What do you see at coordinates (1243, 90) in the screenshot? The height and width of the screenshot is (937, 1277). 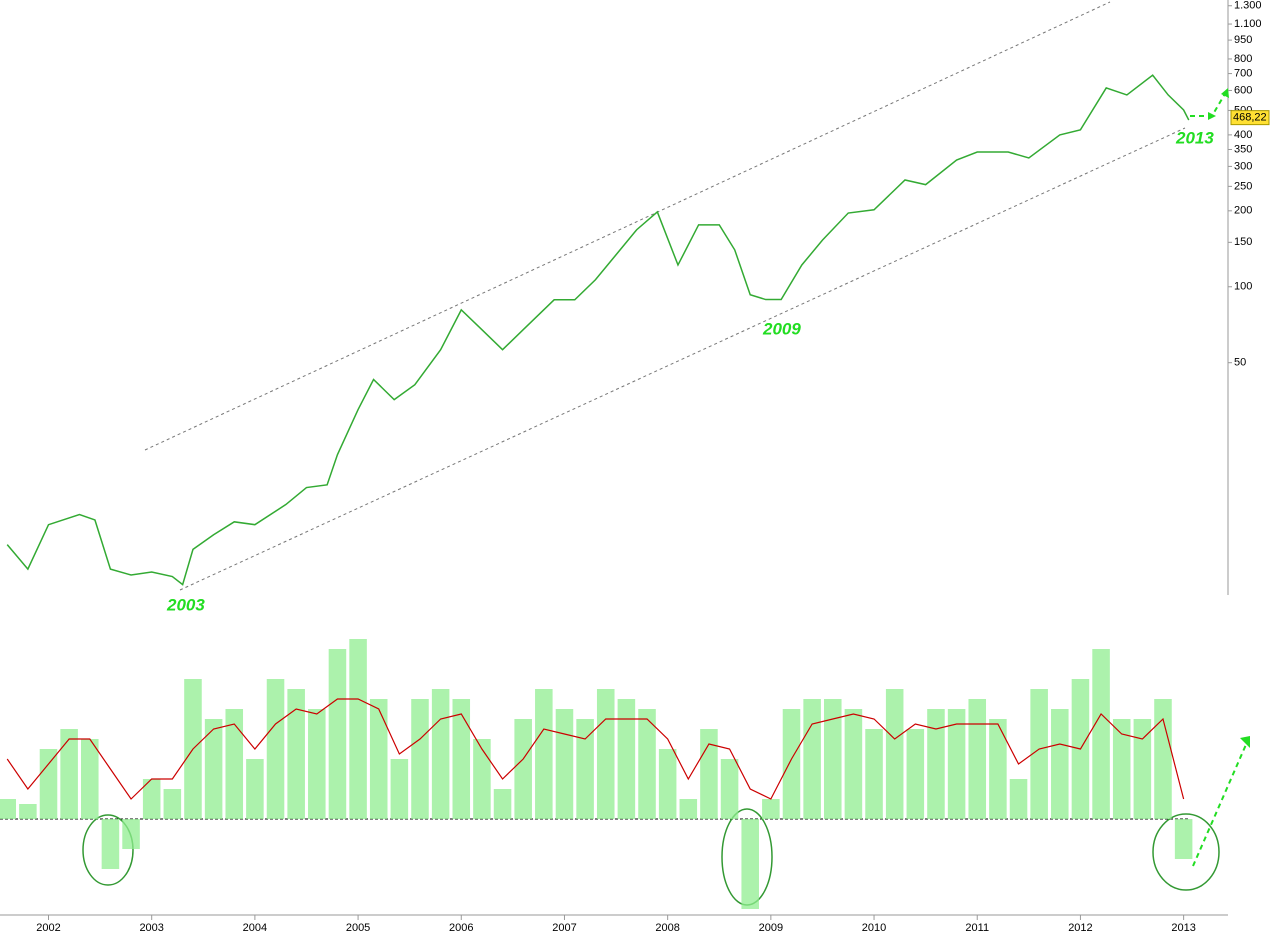 I see `y-tick-label: 600` at bounding box center [1243, 90].